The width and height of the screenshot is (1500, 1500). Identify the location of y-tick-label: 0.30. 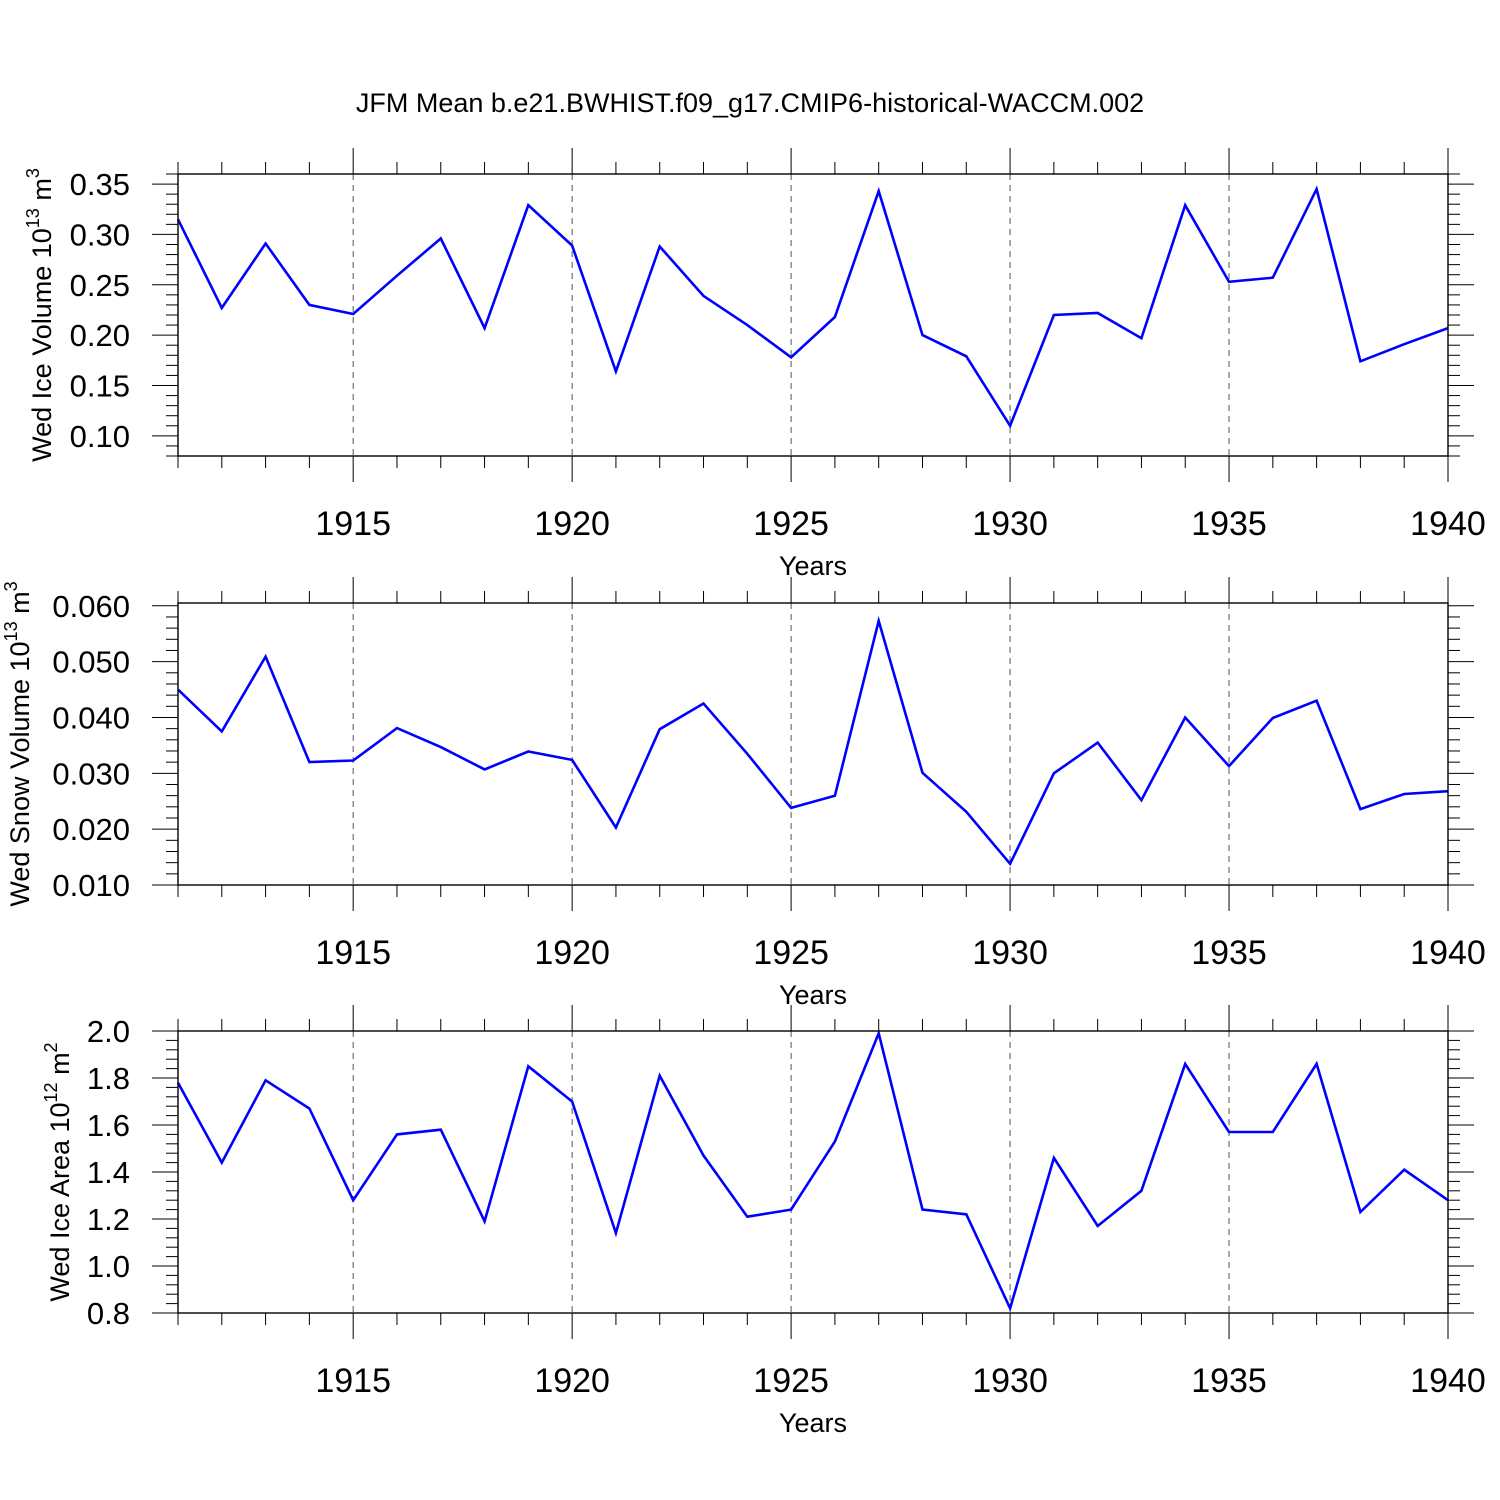
(100, 234).